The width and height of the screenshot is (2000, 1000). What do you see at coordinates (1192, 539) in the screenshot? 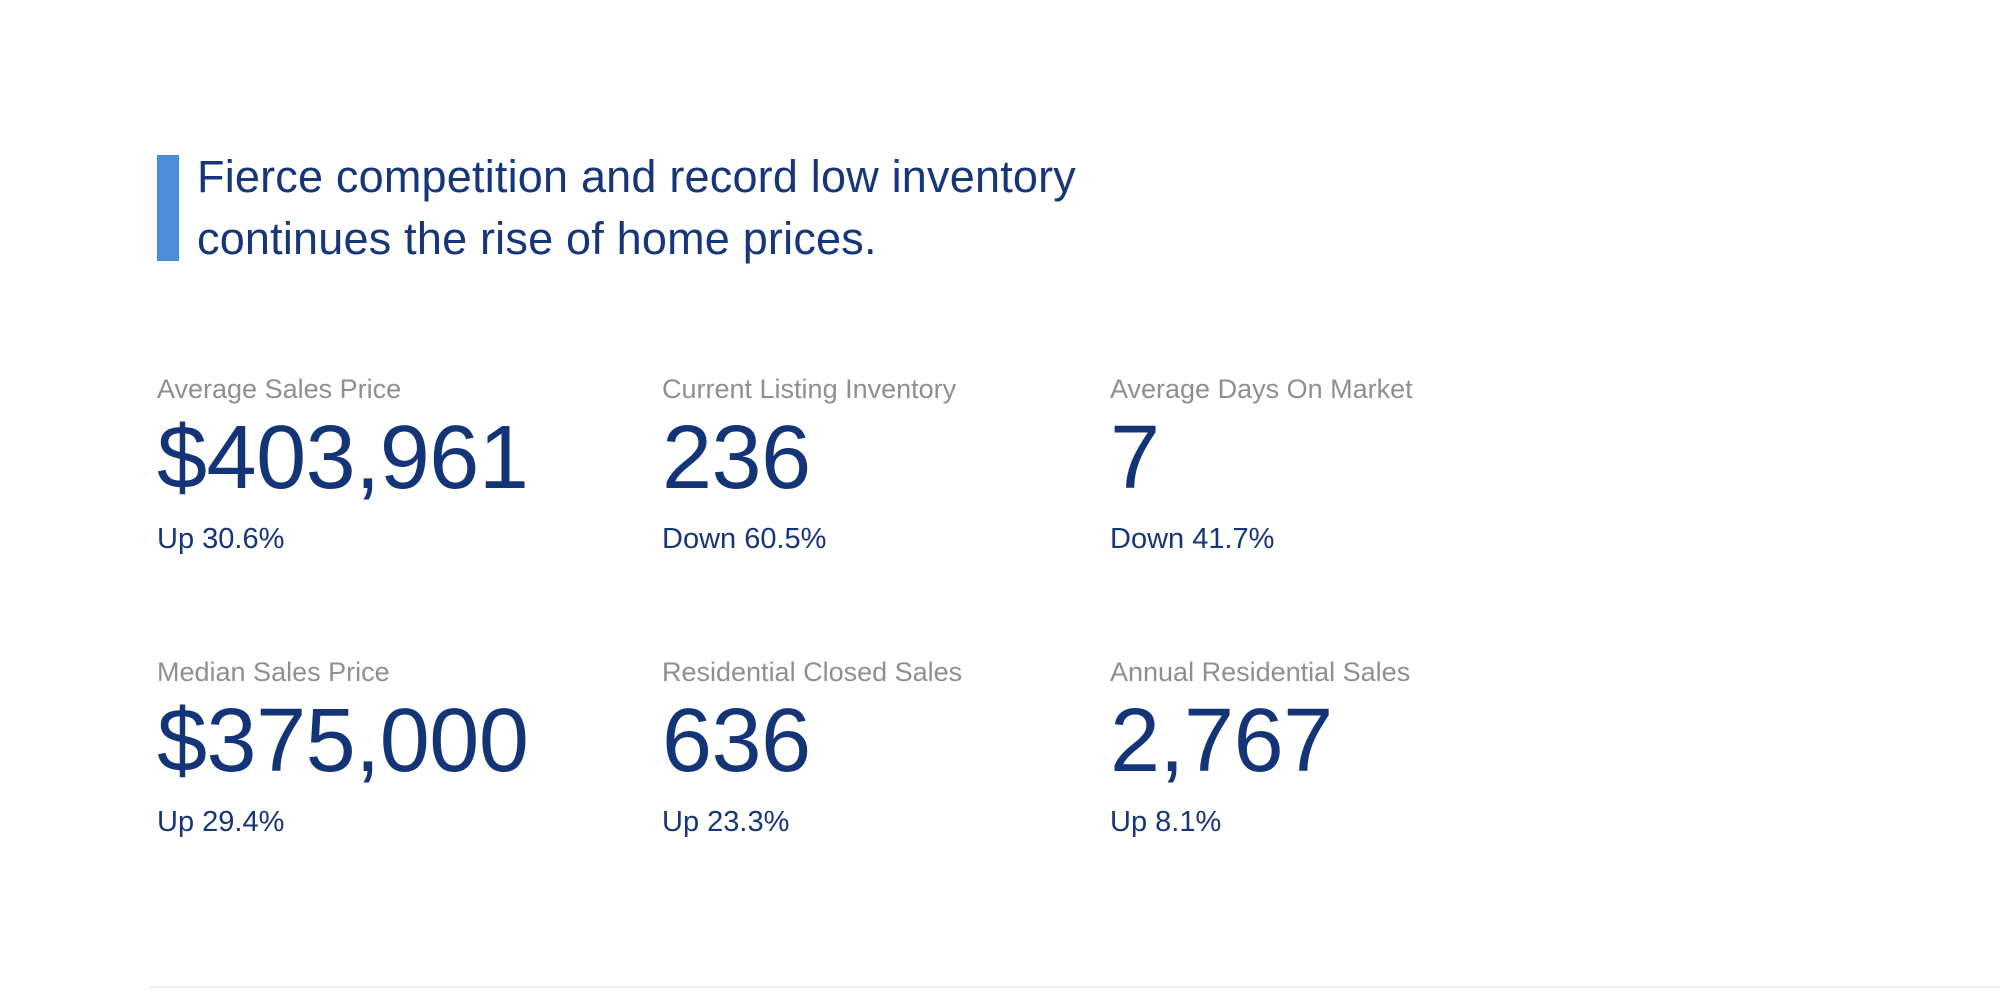
I see `stat-change: Down 41.7%` at bounding box center [1192, 539].